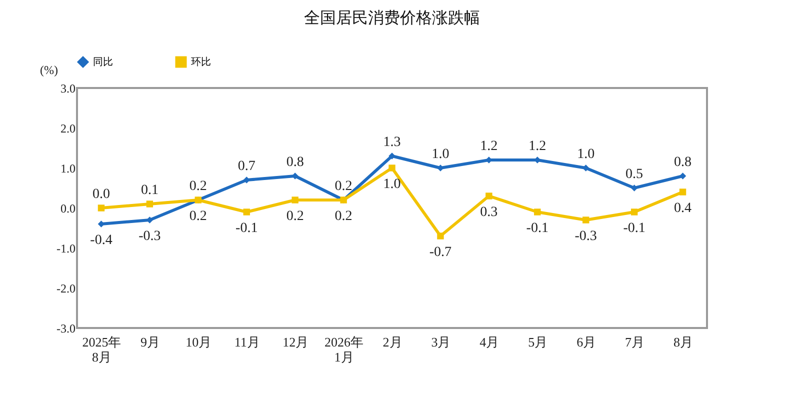 The image size is (800, 396). Describe the element at coordinates (490, 342) in the screenshot. I see `x-tick-label: 4月` at that location.